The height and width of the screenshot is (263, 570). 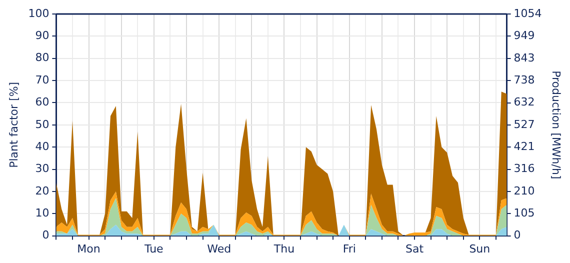 What do you see at coordinates (524, 124) in the screenshot?
I see `y2-tick-label: 527` at bounding box center [524, 124].